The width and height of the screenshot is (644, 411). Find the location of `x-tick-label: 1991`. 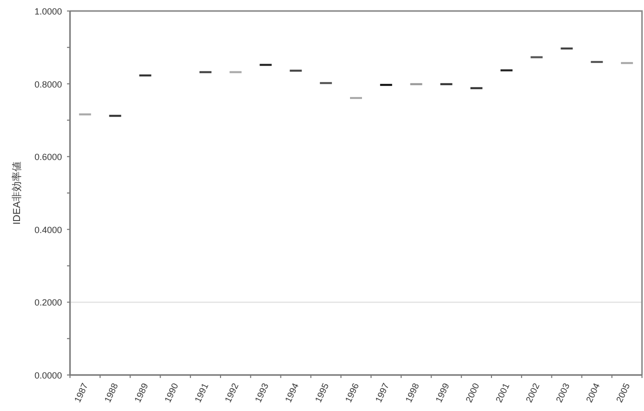

x-tick-label: 1991 is located at coordinates (201, 393).